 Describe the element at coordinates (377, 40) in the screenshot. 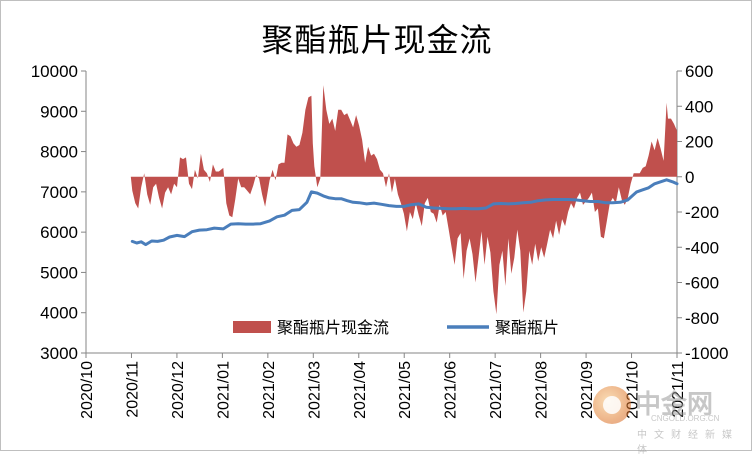

I see `chart-title: 聚酯瓶片现金流` at that location.